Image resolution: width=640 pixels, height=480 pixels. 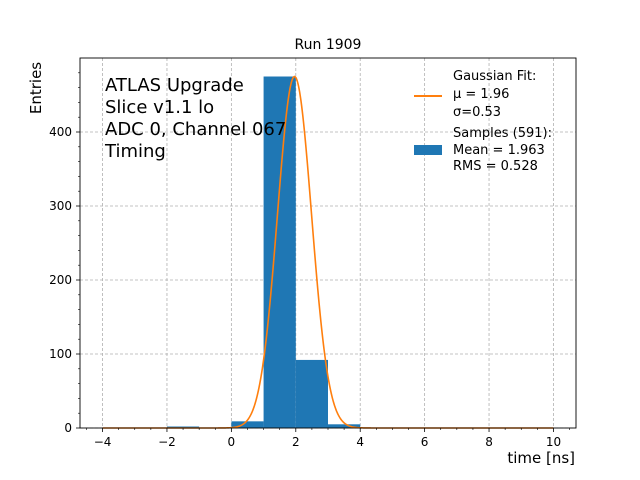 What do you see at coordinates (553, 442) in the screenshot?
I see `x-tick-label-7: 10` at bounding box center [553, 442].